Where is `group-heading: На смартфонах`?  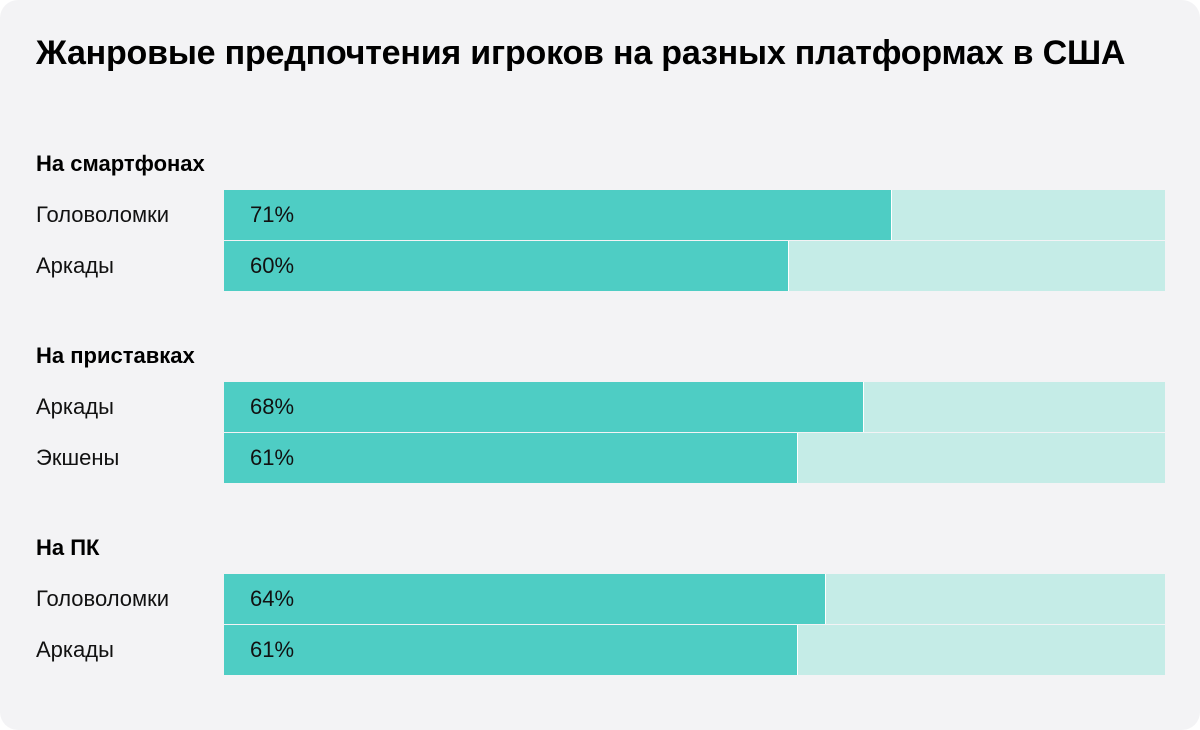
group-heading: На смартфонах is located at coordinates (120, 163).